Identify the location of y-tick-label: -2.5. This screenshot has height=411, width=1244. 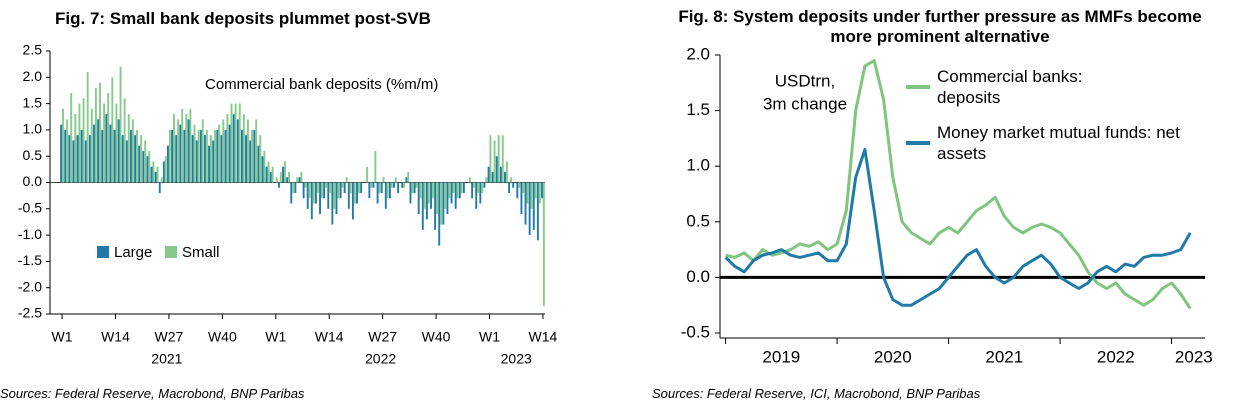
(30, 313).